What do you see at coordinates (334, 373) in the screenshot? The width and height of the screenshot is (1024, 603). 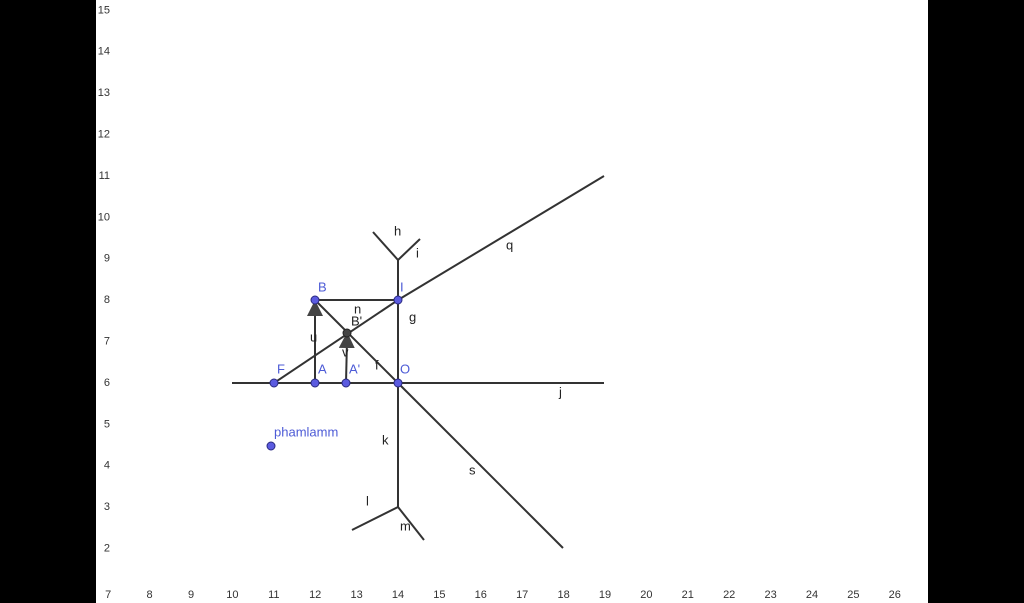 I see `points` at bounding box center [334, 373].